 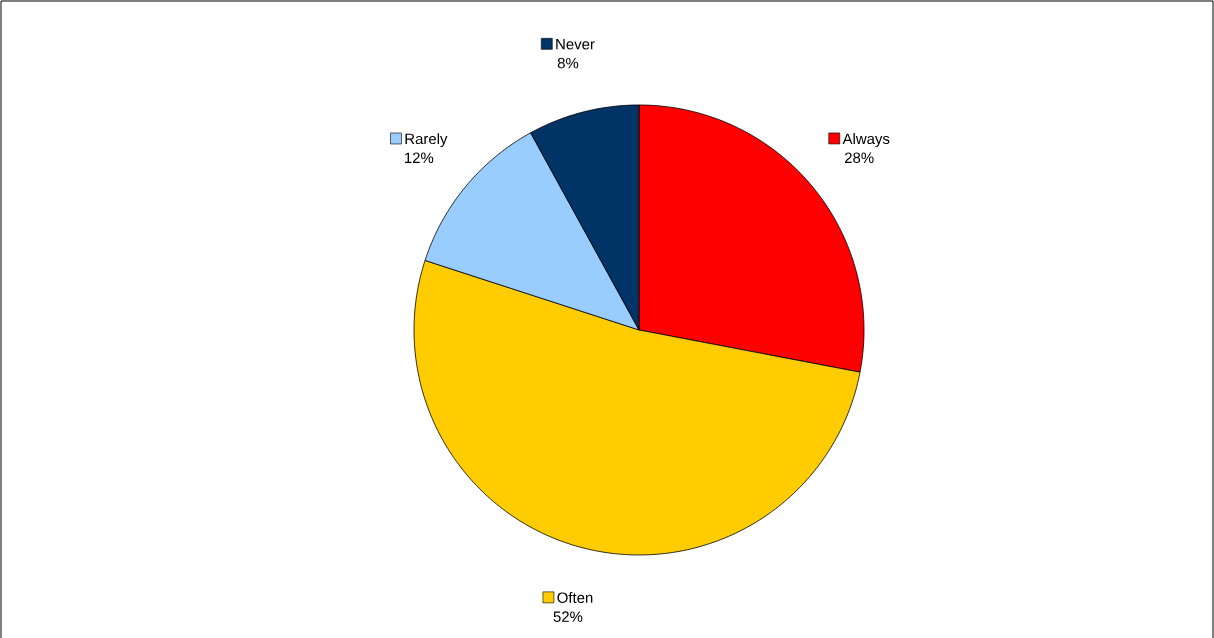 I want to click on data-label: 8%, so click(x=568, y=63).